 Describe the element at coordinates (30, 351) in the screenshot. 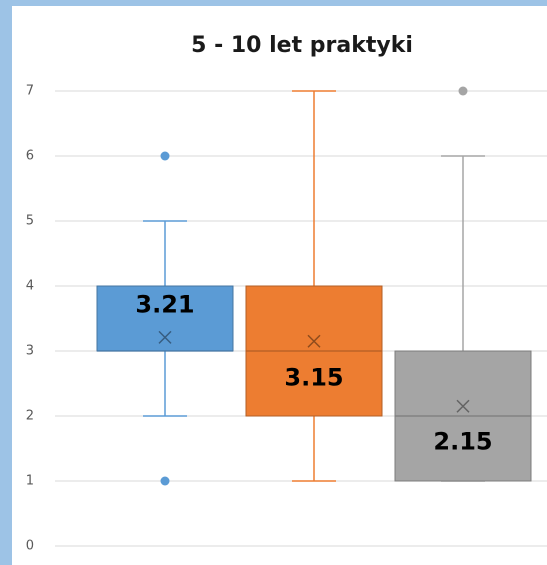

I see `y-tick-label: 3` at that location.